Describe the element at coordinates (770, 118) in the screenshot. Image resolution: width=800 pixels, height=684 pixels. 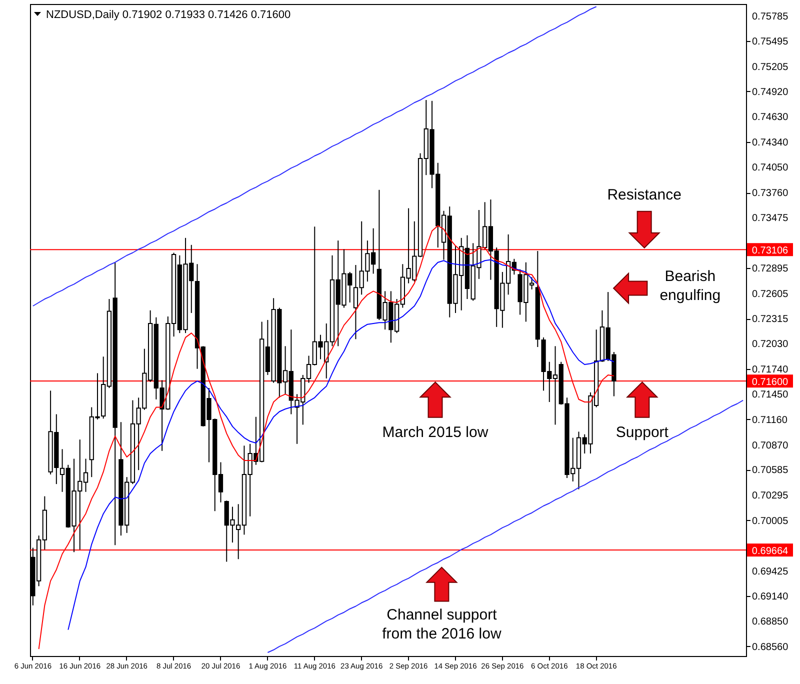
I see `y-tick-label: 0.74630` at that location.